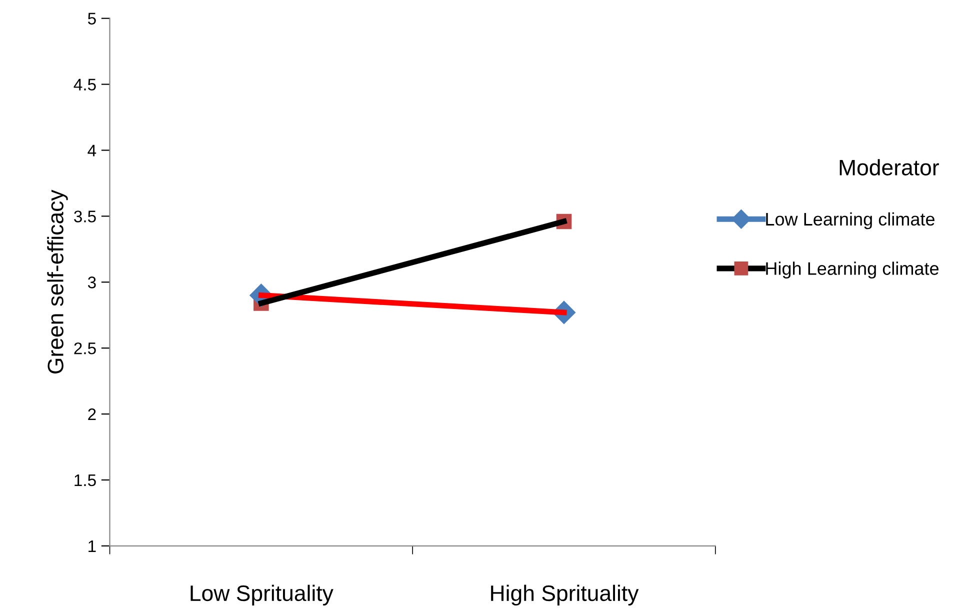 The image size is (980, 612). Describe the element at coordinates (565, 595) in the screenshot. I see `x-tick-label: High Sprituality` at that location.